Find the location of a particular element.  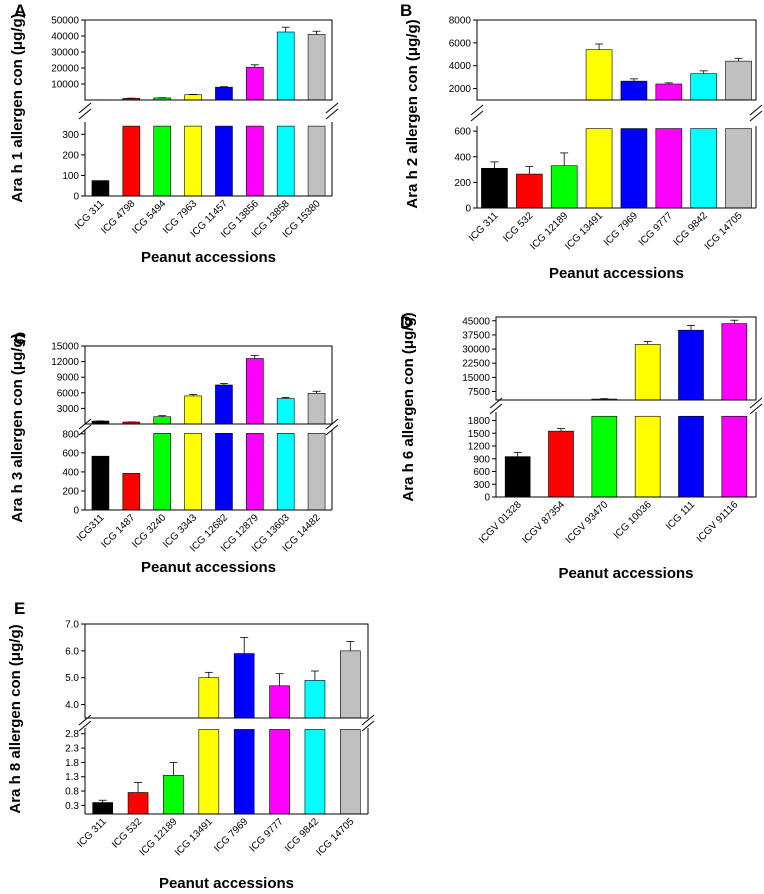

y-tick-label: 45000 is located at coordinates (476, 321).